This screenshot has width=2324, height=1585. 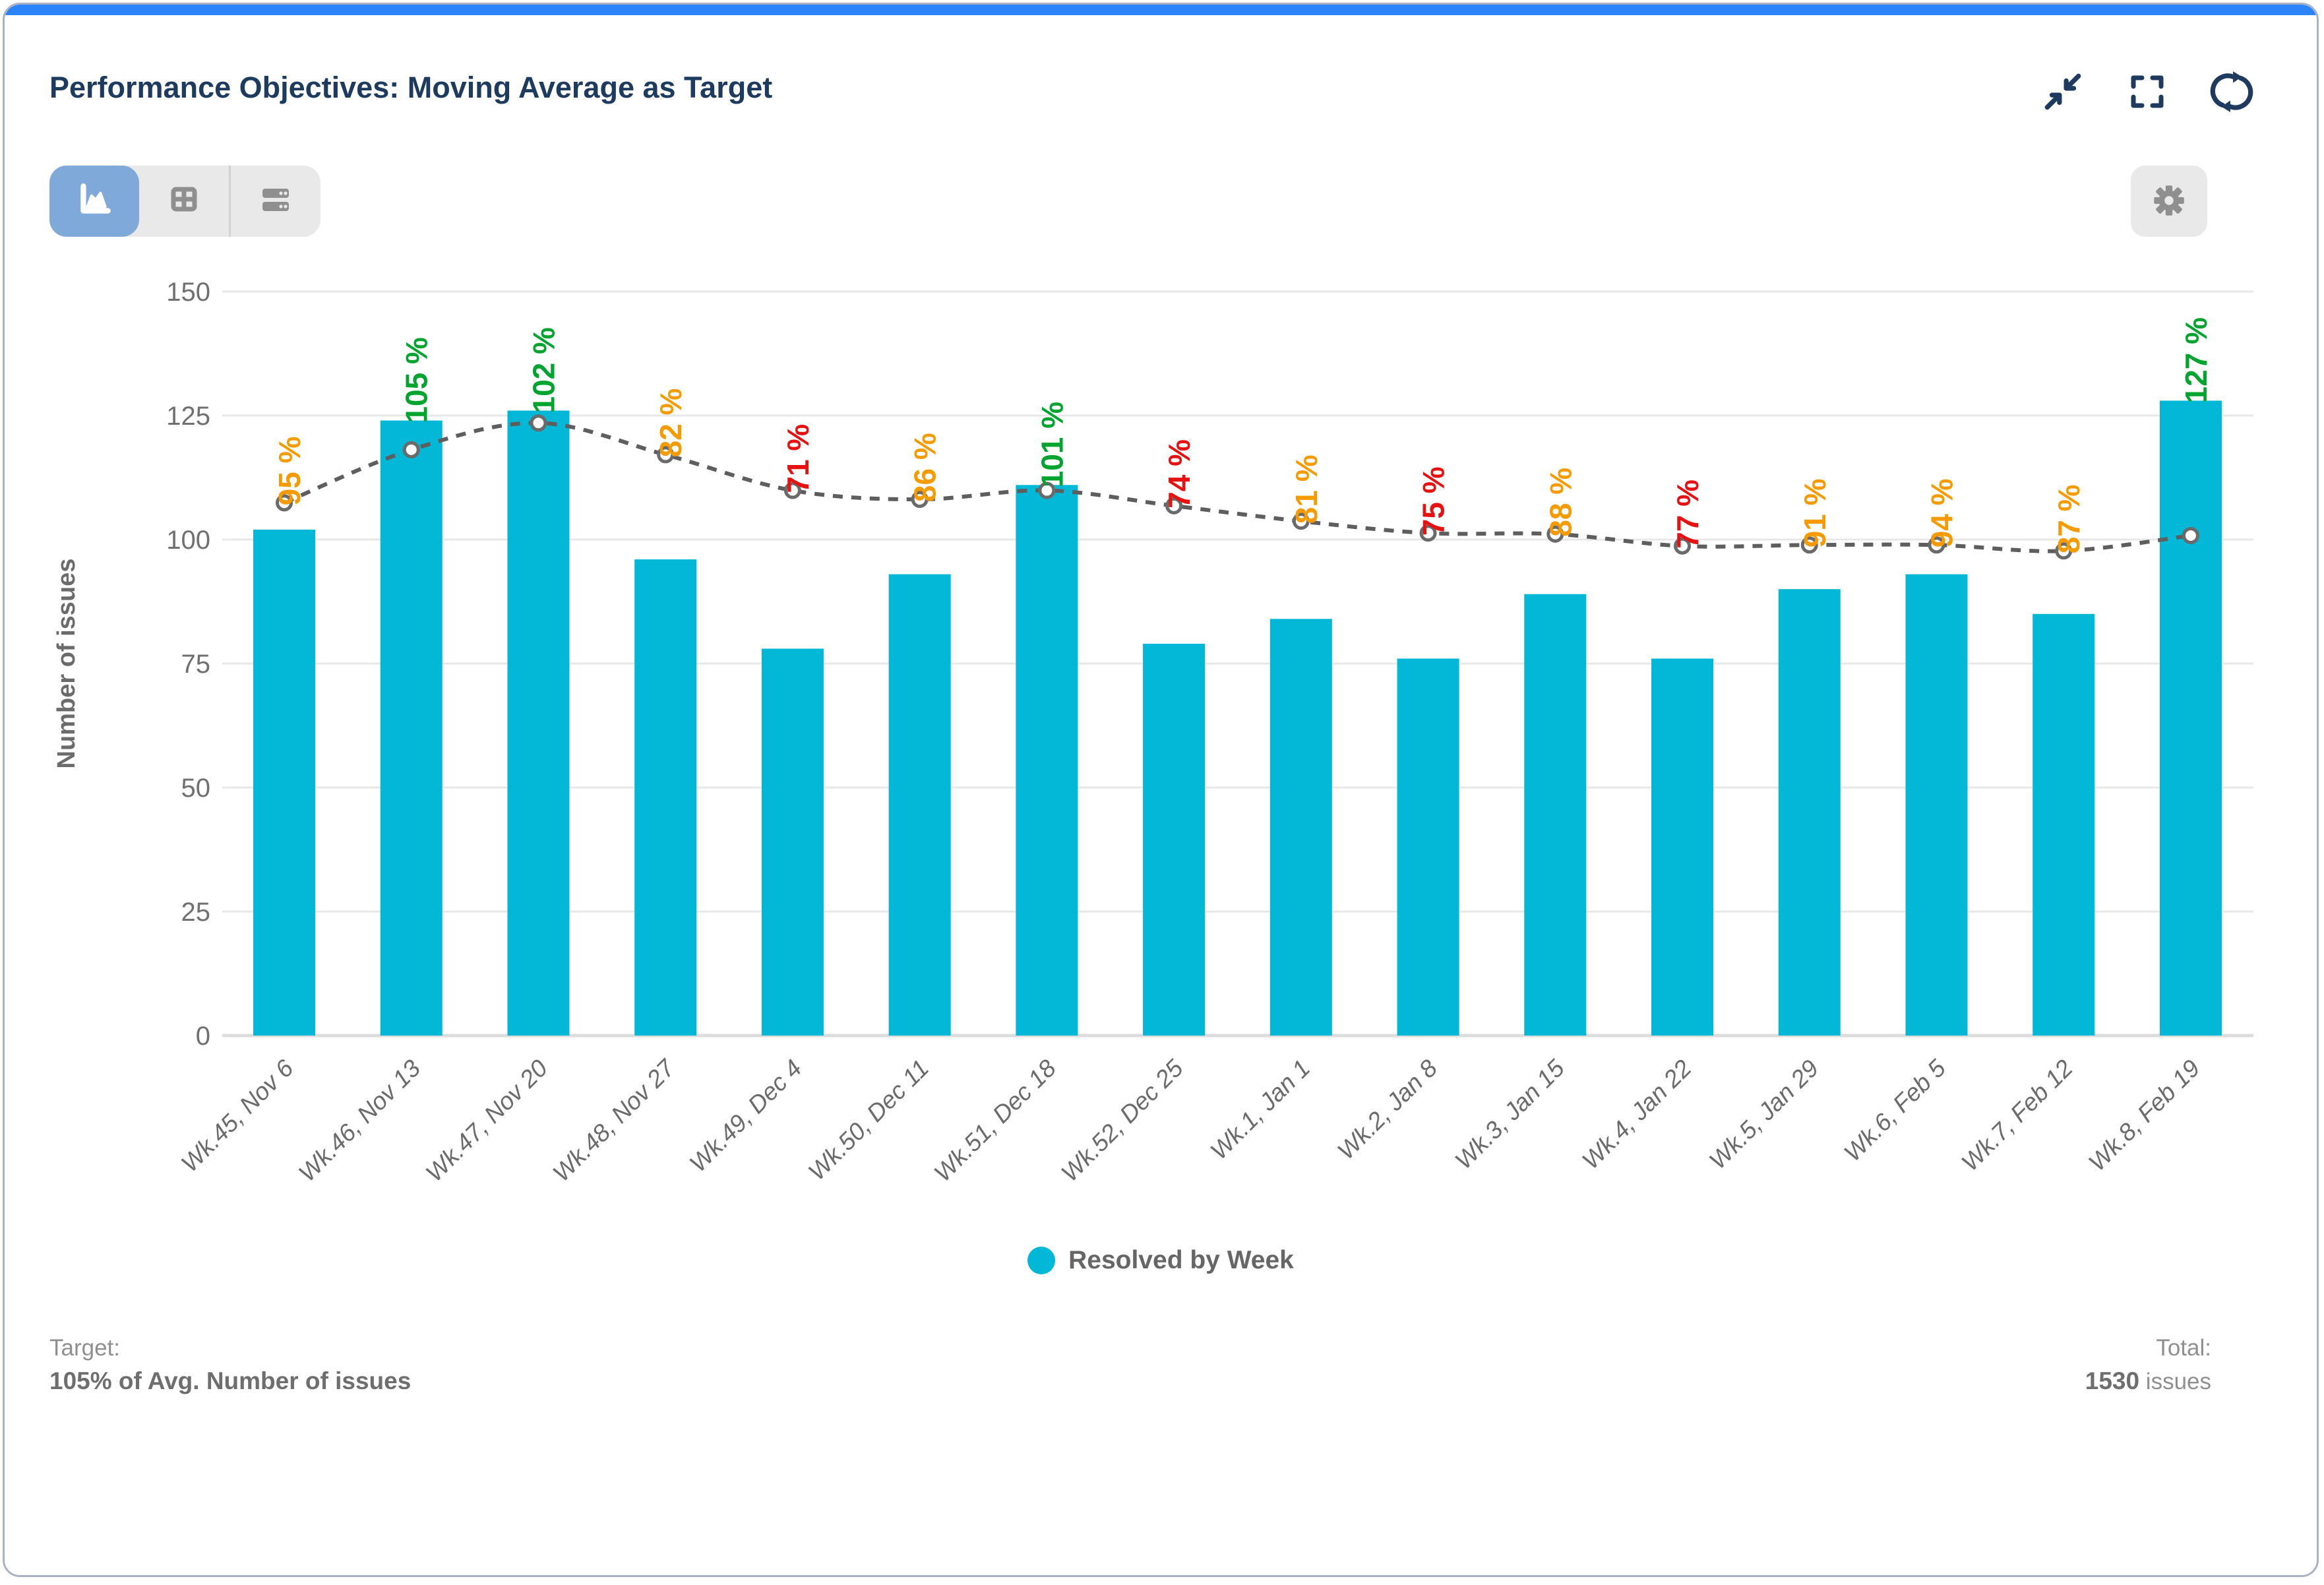 What do you see at coordinates (1687, 514) in the screenshot?
I see `percent-label: 77 %` at bounding box center [1687, 514].